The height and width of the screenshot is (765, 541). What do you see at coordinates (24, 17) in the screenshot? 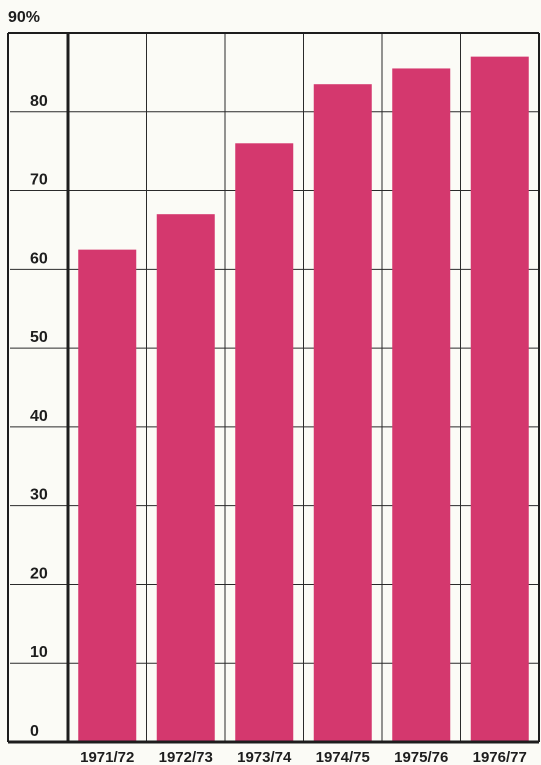
I see `y-axis-top-label: 90%` at bounding box center [24, 17].